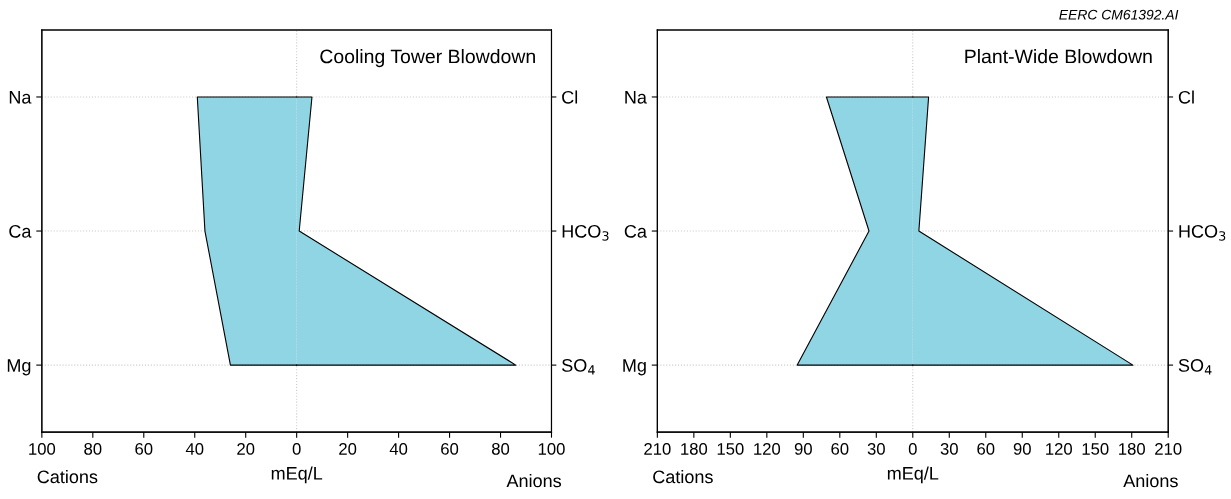 This screenshot has height=499, width=1231. I want to click on text: Plant-Wide Blowdown, so click(1058, 56).